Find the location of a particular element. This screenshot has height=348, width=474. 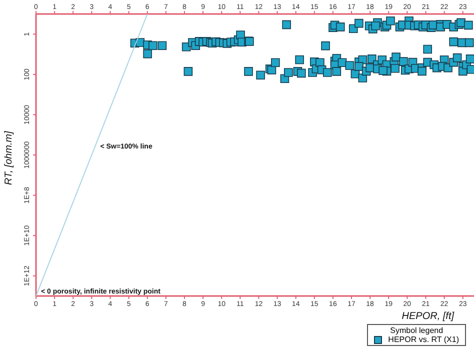

x-axis-title: HEPOR, [ft] is located at coordinates (428, 316).